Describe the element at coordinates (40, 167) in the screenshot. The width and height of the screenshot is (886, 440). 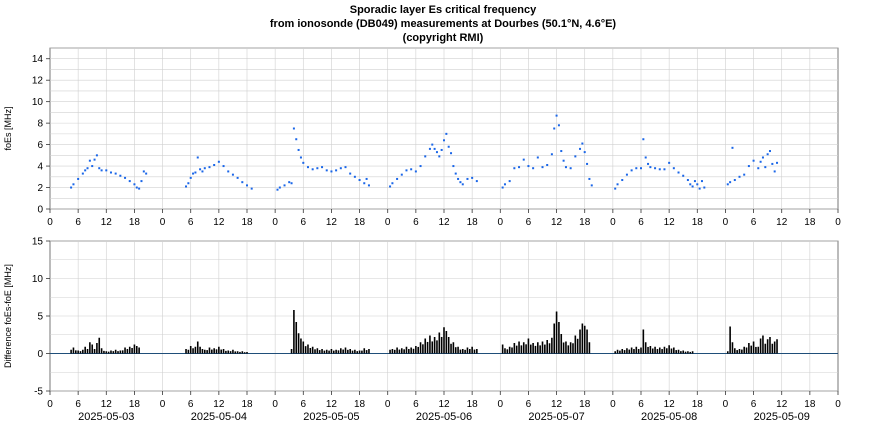
I see `y-tick-label: 4` at that location.